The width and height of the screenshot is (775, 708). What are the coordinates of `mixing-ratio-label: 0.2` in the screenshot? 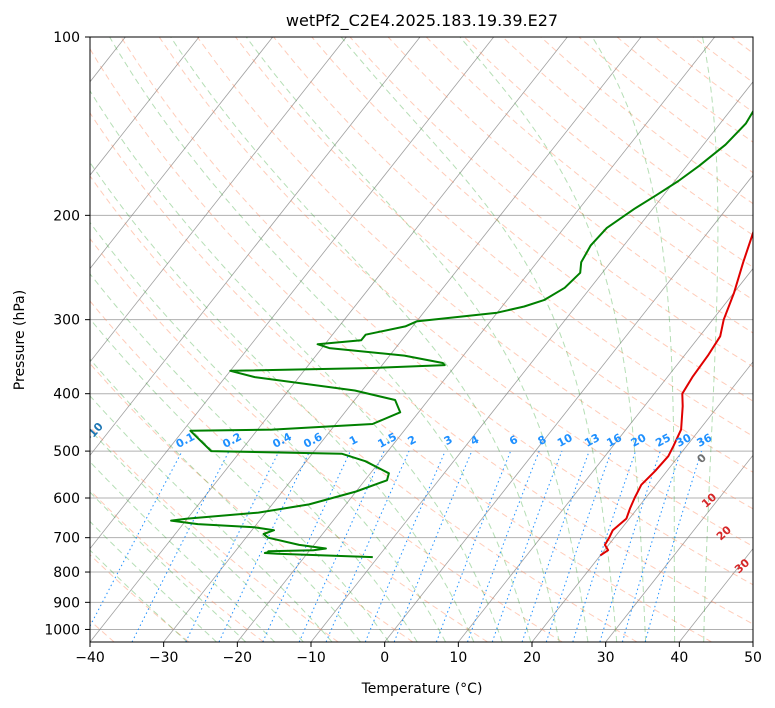 It's located at (232, 440).